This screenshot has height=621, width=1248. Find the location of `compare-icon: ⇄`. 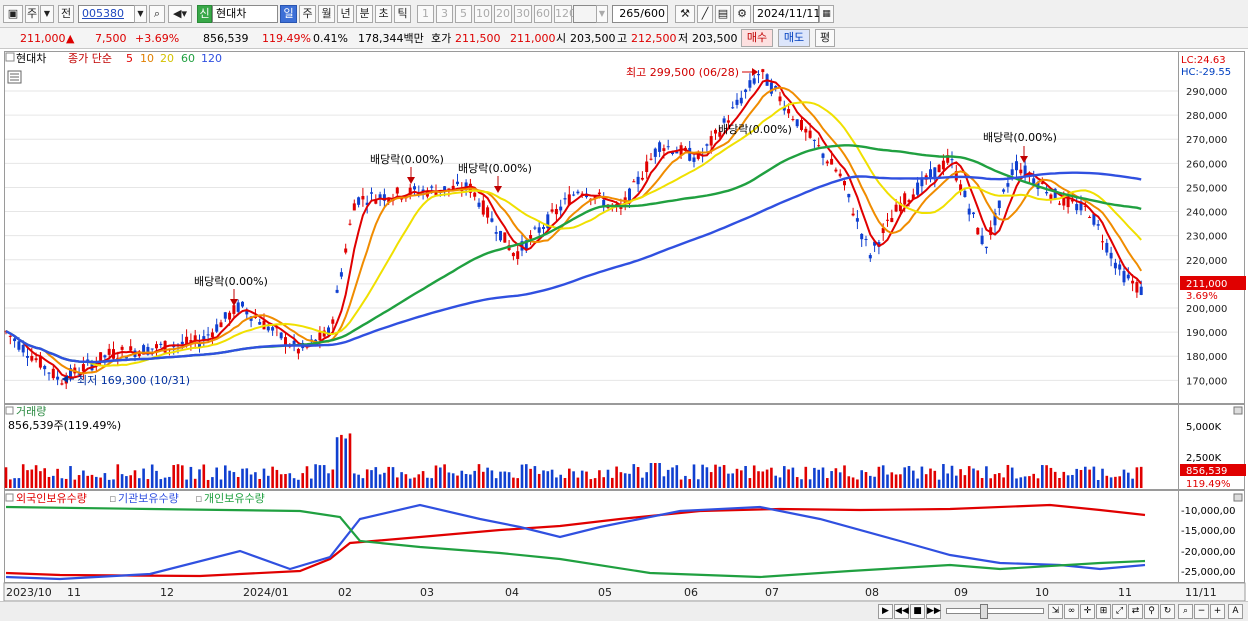

compare-icon: ⇄ is located at coordinates (1135, 611).